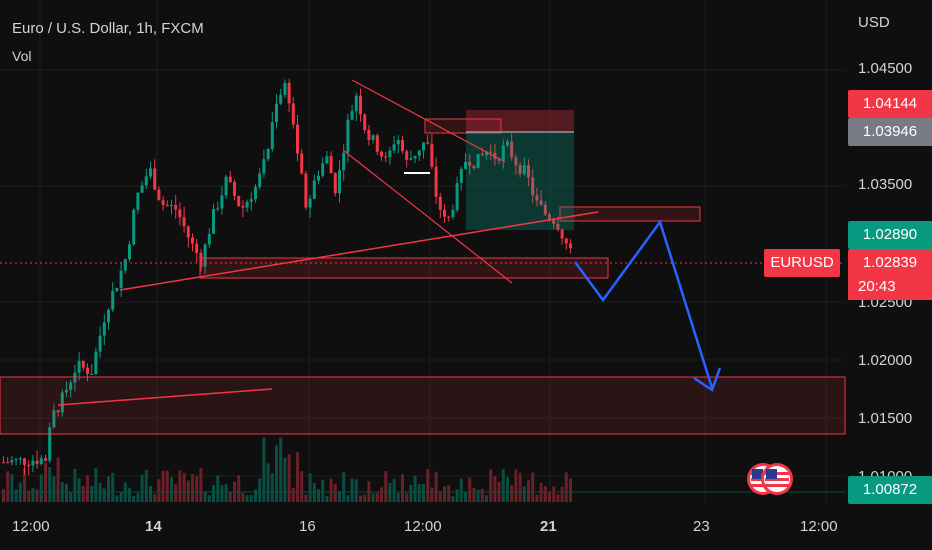 The width and height of the screenshot is (932, 550). I want to click on price-tag: 1.00872, so click(890, 490).